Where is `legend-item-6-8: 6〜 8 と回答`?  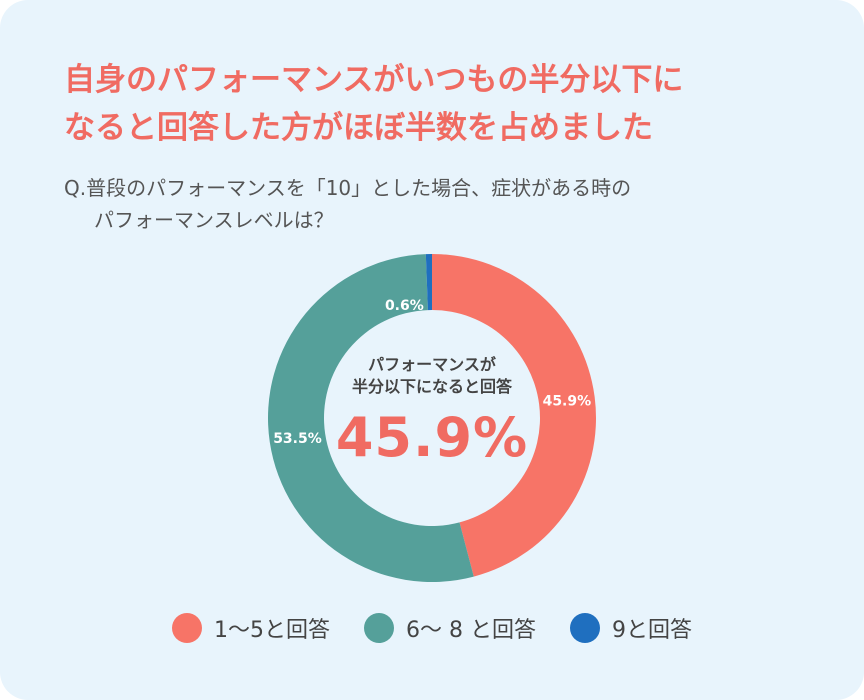 legend-item-6-8: 6〜 8 と回答 is located at coordinates (450, 628).